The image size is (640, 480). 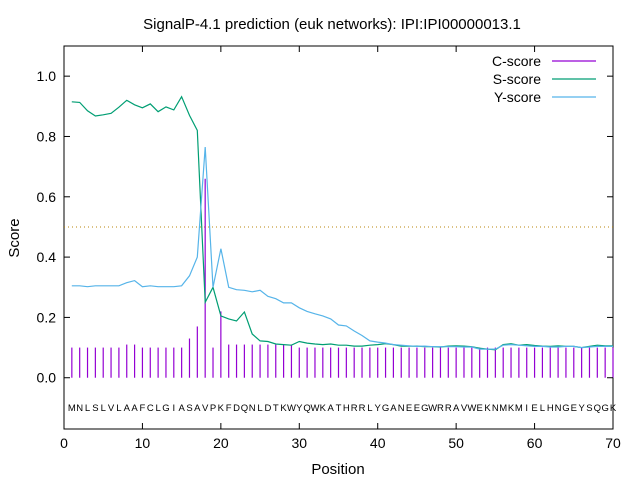 What do you see at coordinates (456, 443) in the screenshot?
I see `x-tick-label: 50` at bounding box center [456, 443].